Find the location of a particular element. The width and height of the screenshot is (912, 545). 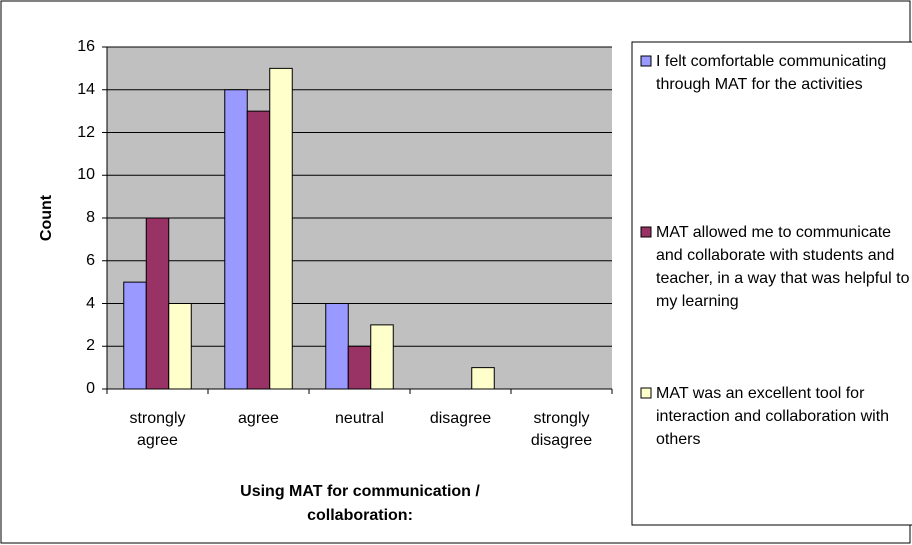

x-tick-label: strongly agree is located at coordinates (157, 429).